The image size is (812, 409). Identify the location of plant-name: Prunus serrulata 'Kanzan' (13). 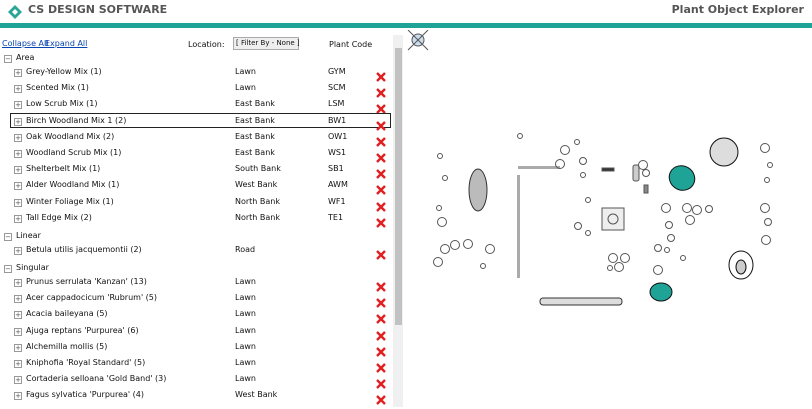
(86, 281).